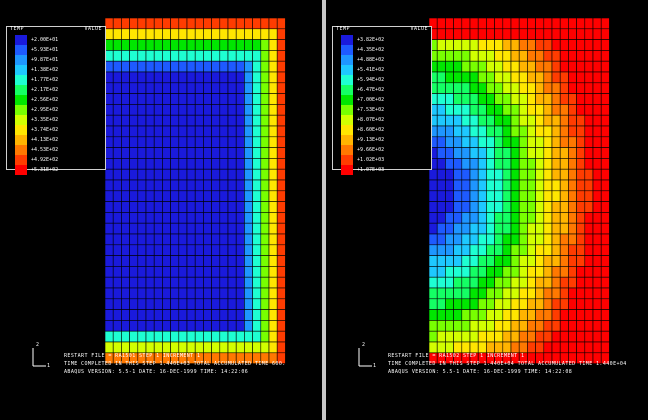 This screenshot has height=420, width=648. Describe the element at coordinates (385, 170) in the screenshot. I see `legend-entry: +1.07E+03` at that location.